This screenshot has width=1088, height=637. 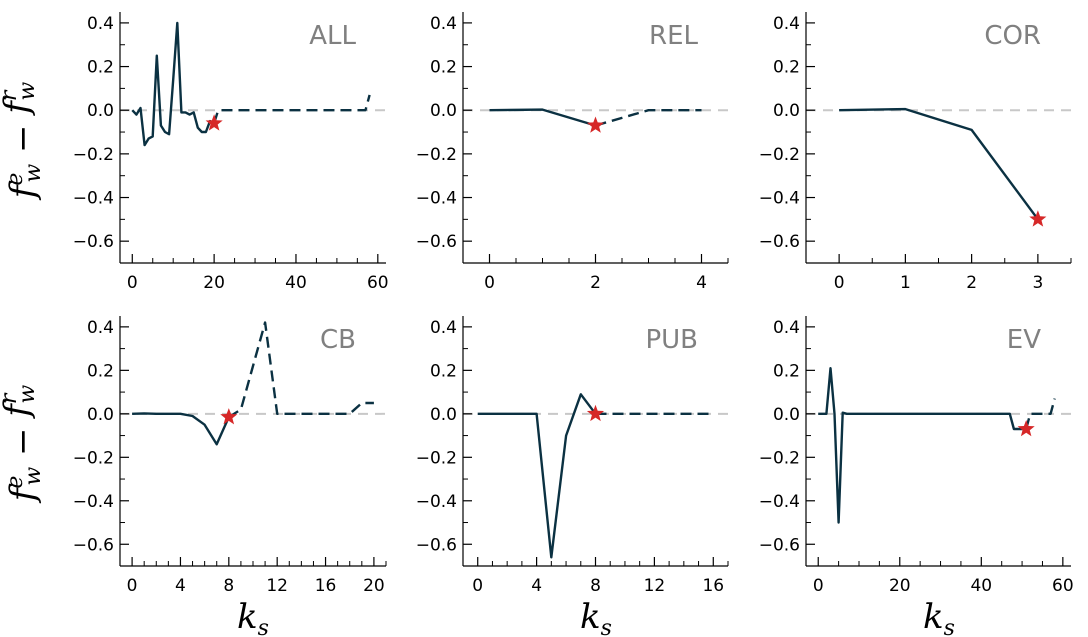 I want to click on panel-title: PUB, so click(x=671, y=340).